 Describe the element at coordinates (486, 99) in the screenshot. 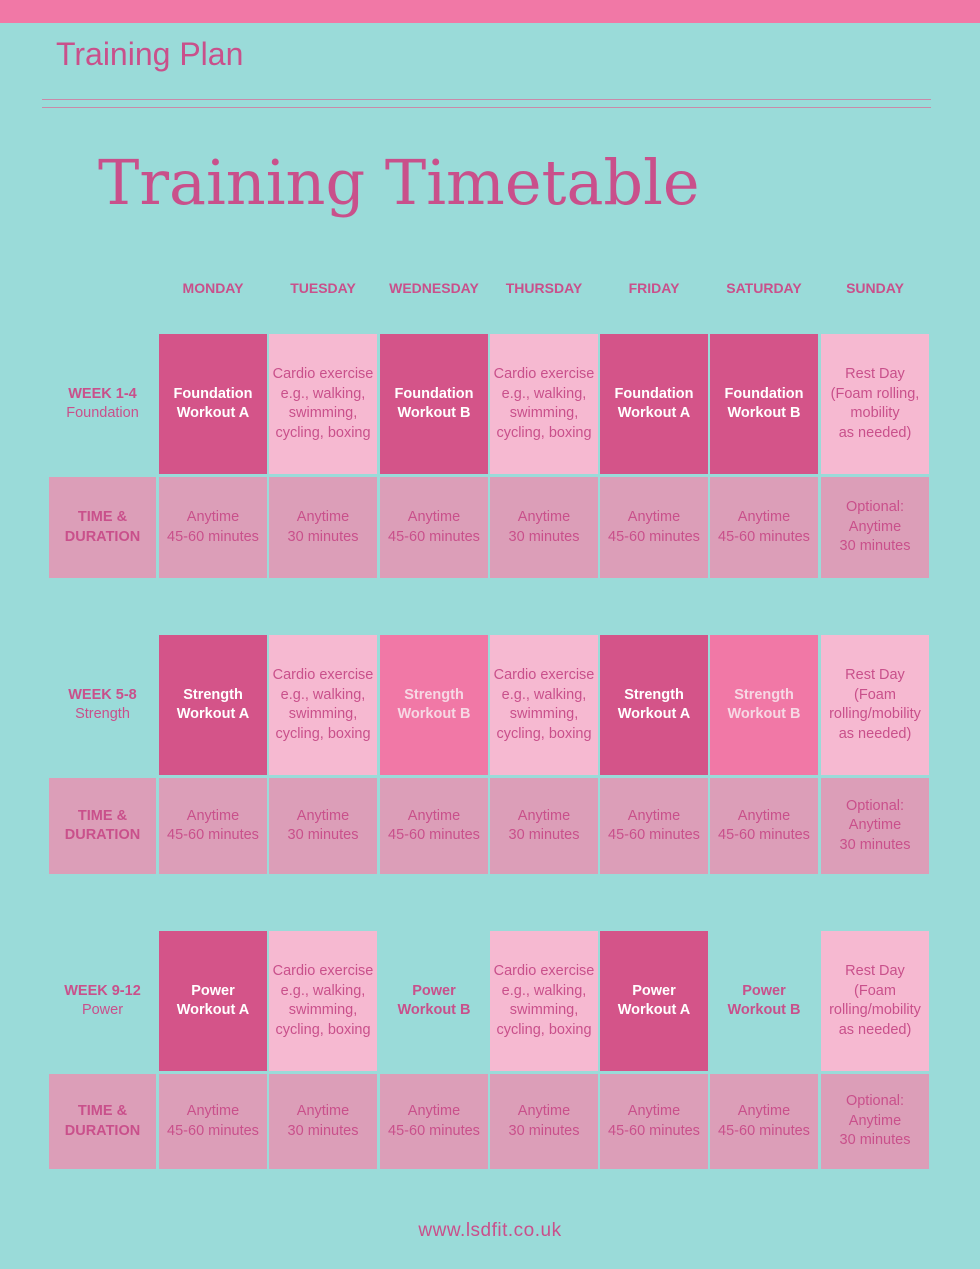

I see `header-rule-top` at that location.